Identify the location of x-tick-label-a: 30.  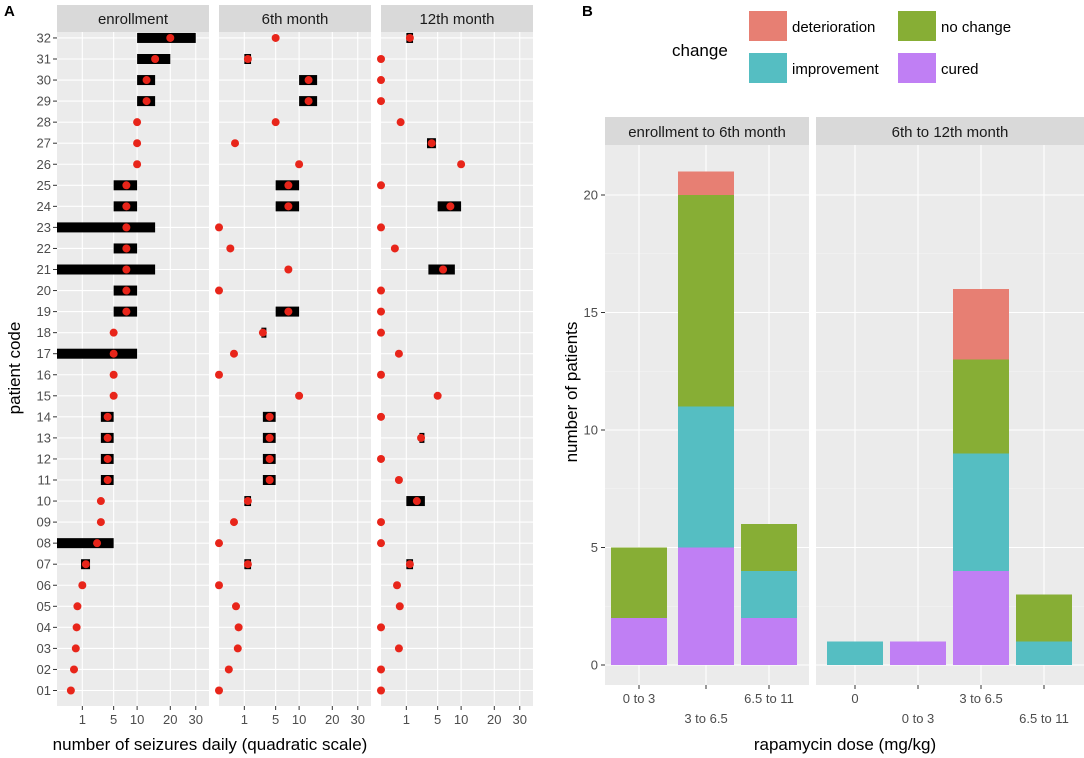
(358, 719).